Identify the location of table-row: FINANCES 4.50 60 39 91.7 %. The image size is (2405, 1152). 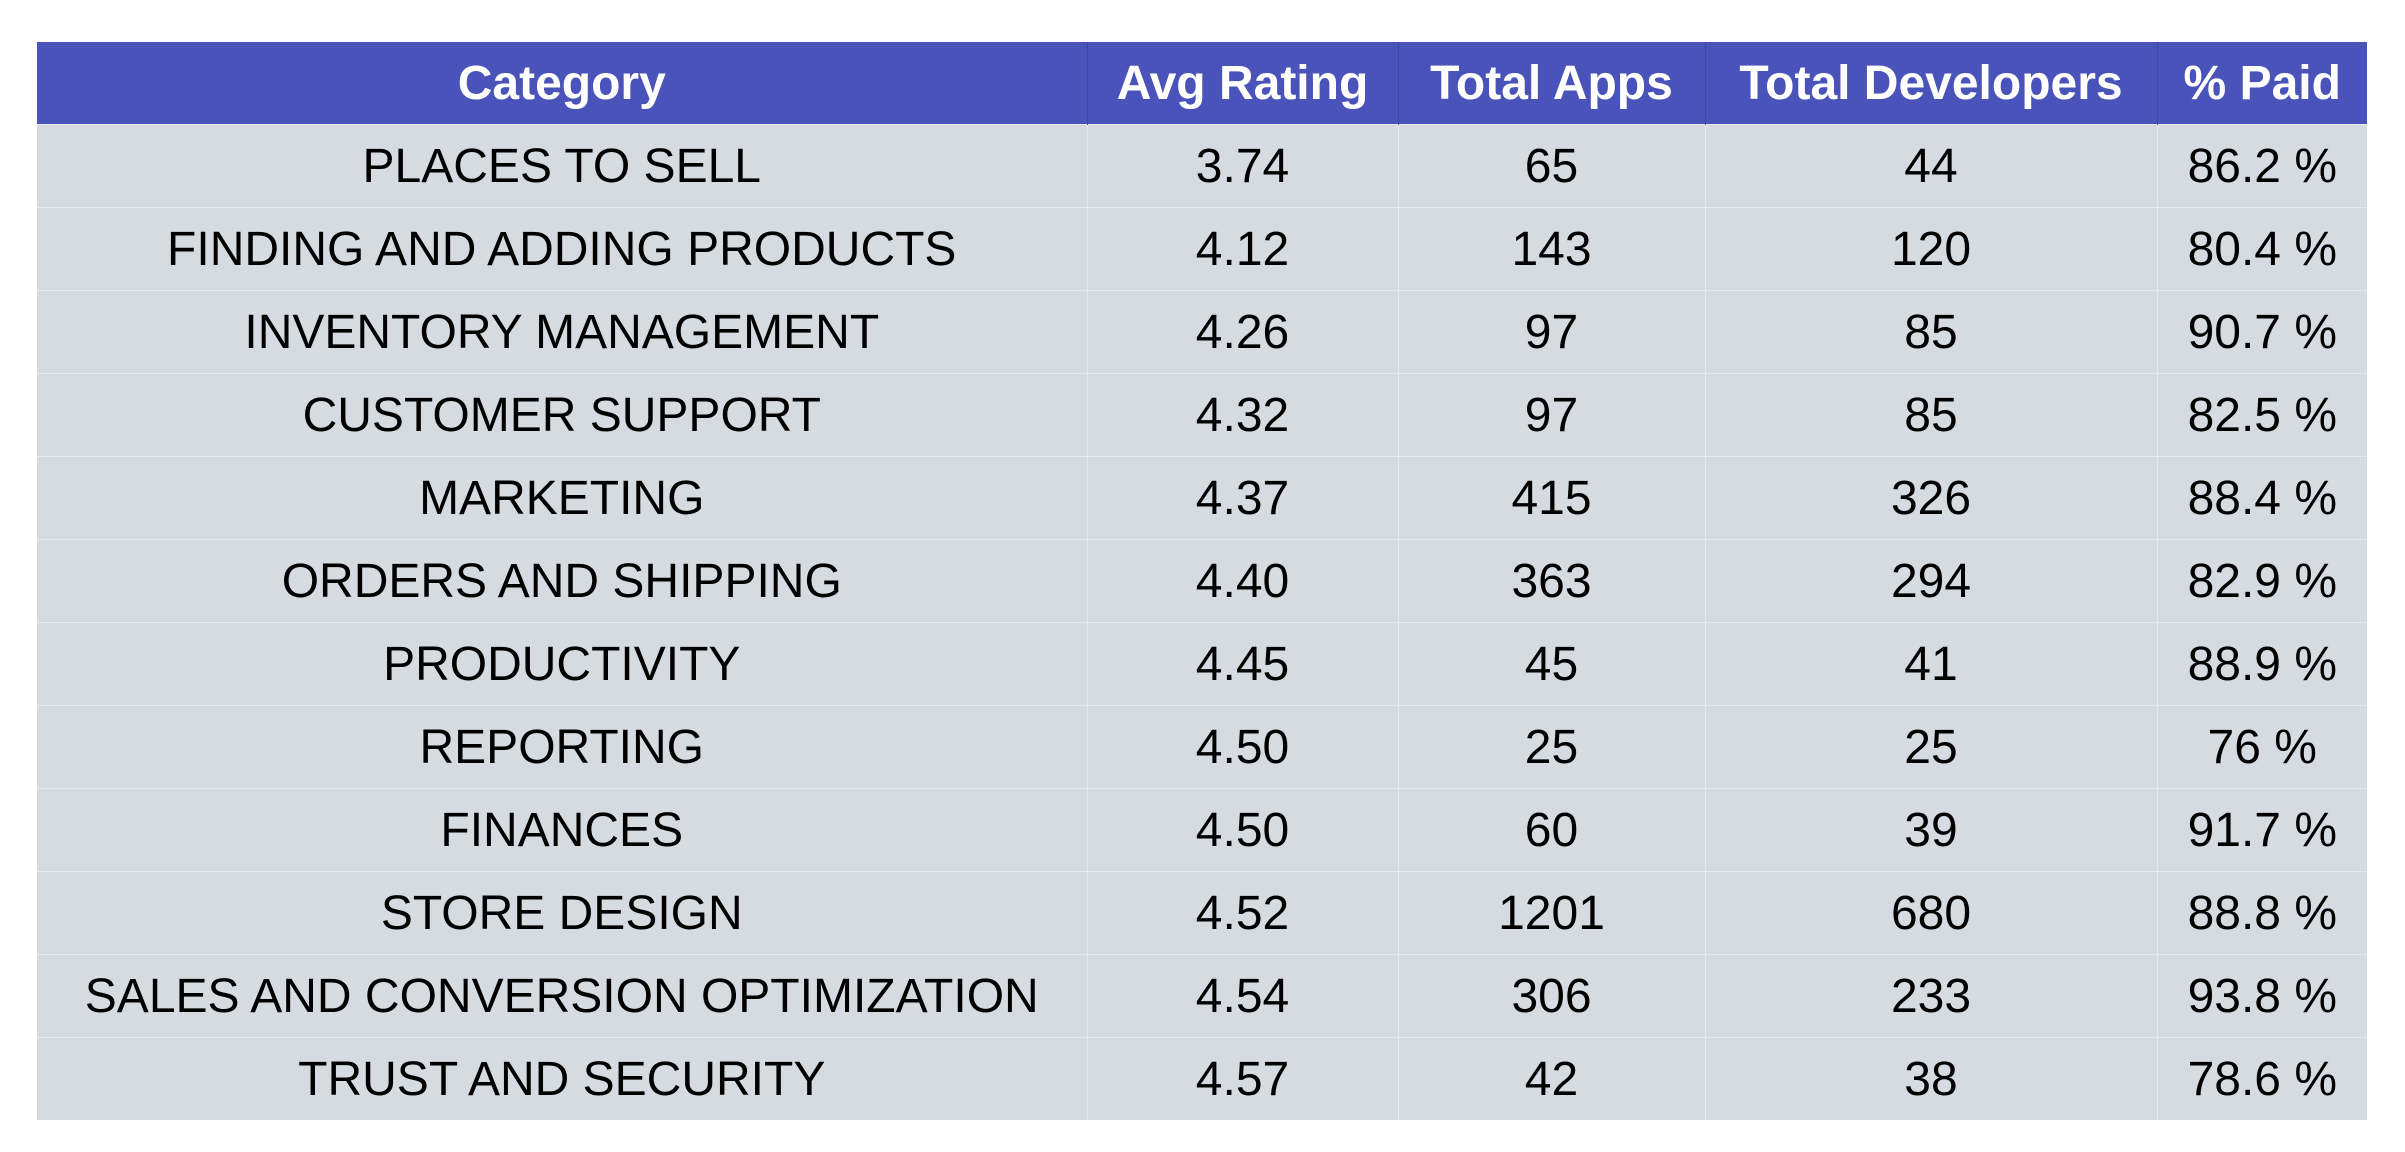
(1202, 830).